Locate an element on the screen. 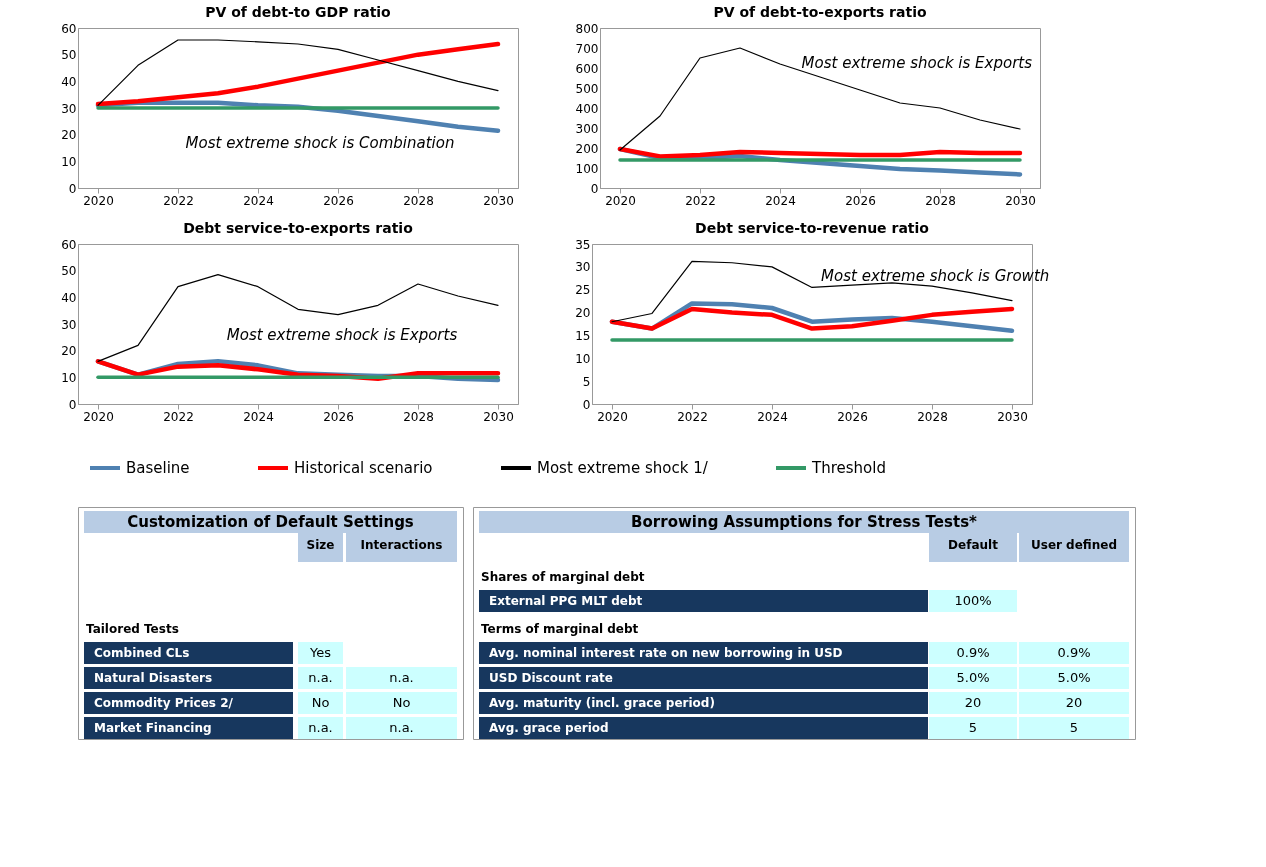 Image resolution: width=1266 pixels, height=867 pixels. y-tick-label: 15 is located at coordinates (583, 335).